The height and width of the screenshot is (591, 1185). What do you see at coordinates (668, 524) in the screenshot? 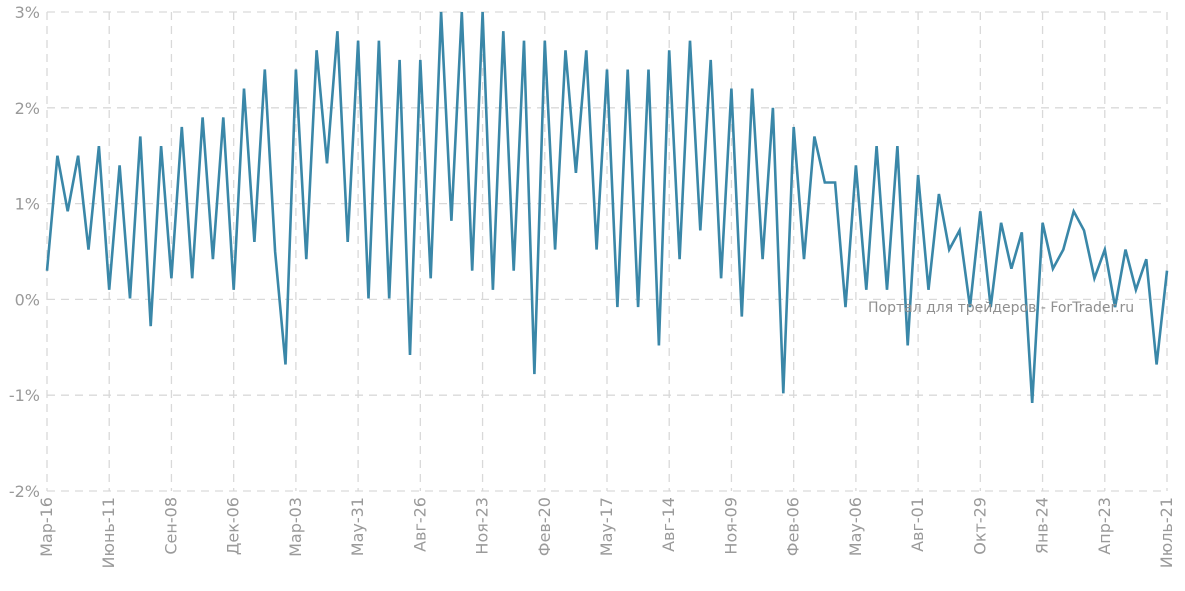
I see `x-tick-label: Авг-14` at bounding box center [668, 524].